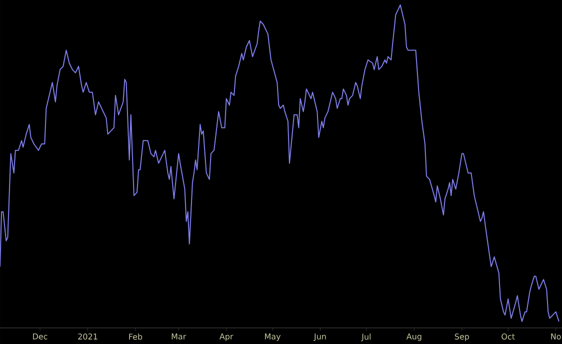 The height and width of the screenshot is (344, 562). Describe the element at coordinates (88, 337) in the screenshot. I see `x-tick-label: 2021` at that location.